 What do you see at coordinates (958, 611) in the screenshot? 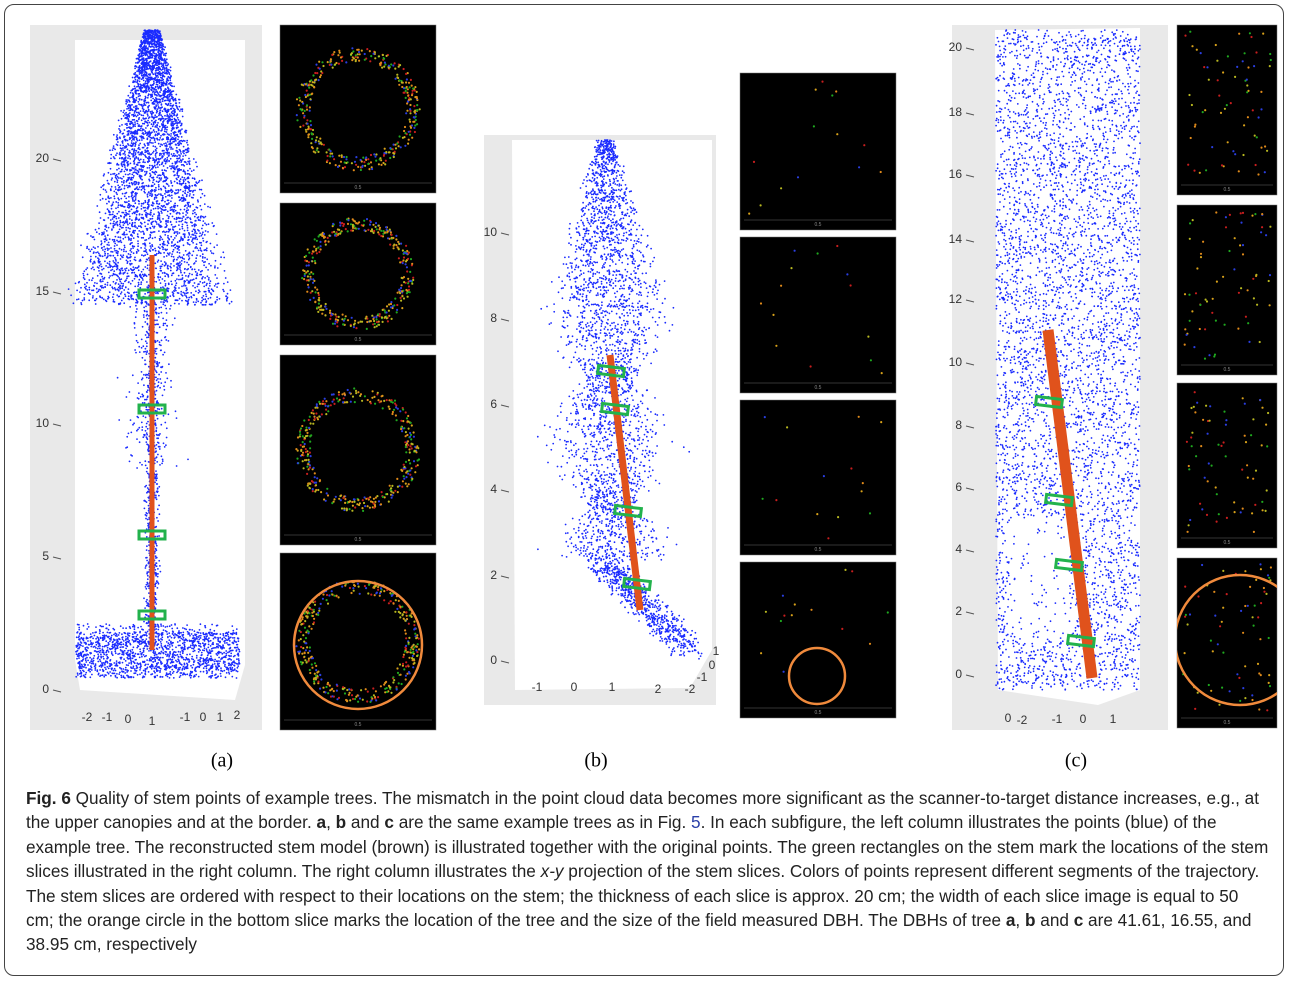
I see `y-tick-label: 2` at bounding box center [958, 611].